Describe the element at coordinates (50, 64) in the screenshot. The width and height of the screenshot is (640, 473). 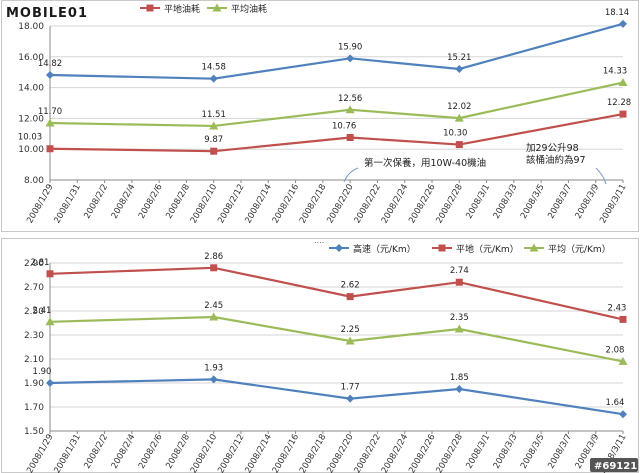
I see `data-label: 14.82` at that location.